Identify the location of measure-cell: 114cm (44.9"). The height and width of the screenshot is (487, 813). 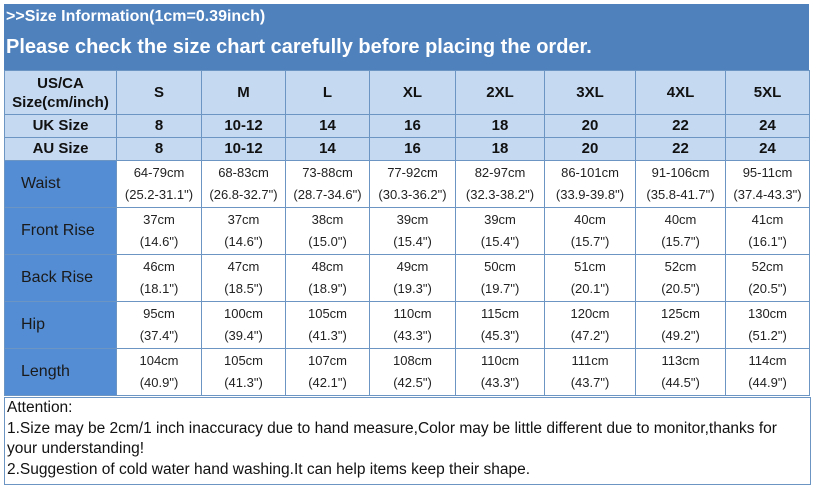
(767, 372).